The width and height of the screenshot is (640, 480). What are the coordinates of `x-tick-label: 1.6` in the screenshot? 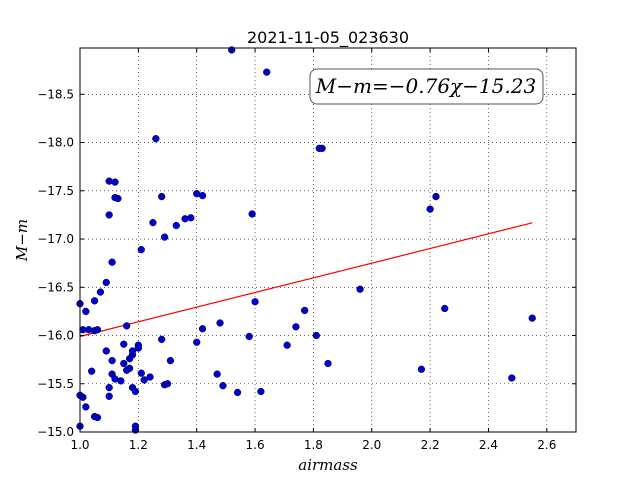 It's located at (255, 445).